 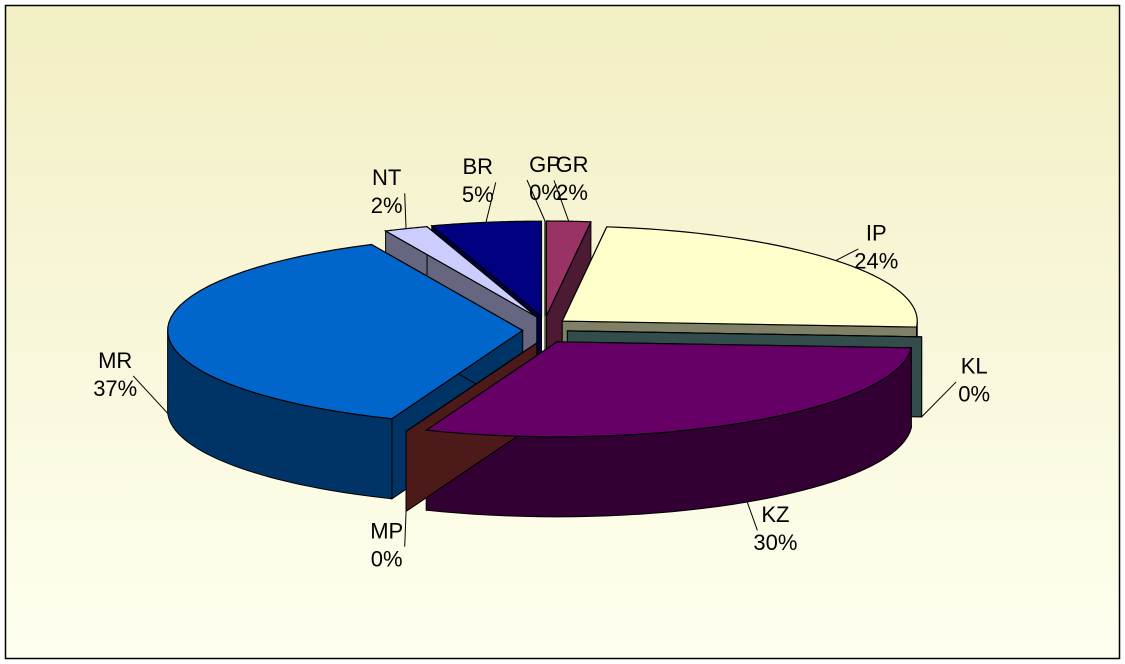 I want to click on slice-label: GP, so click(x=545, y=164).